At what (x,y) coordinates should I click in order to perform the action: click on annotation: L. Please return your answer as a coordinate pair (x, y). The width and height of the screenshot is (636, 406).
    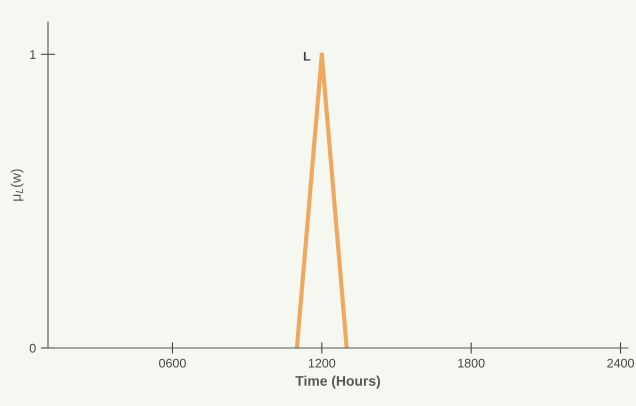
    Looking at the image, I should click on (307, 56).